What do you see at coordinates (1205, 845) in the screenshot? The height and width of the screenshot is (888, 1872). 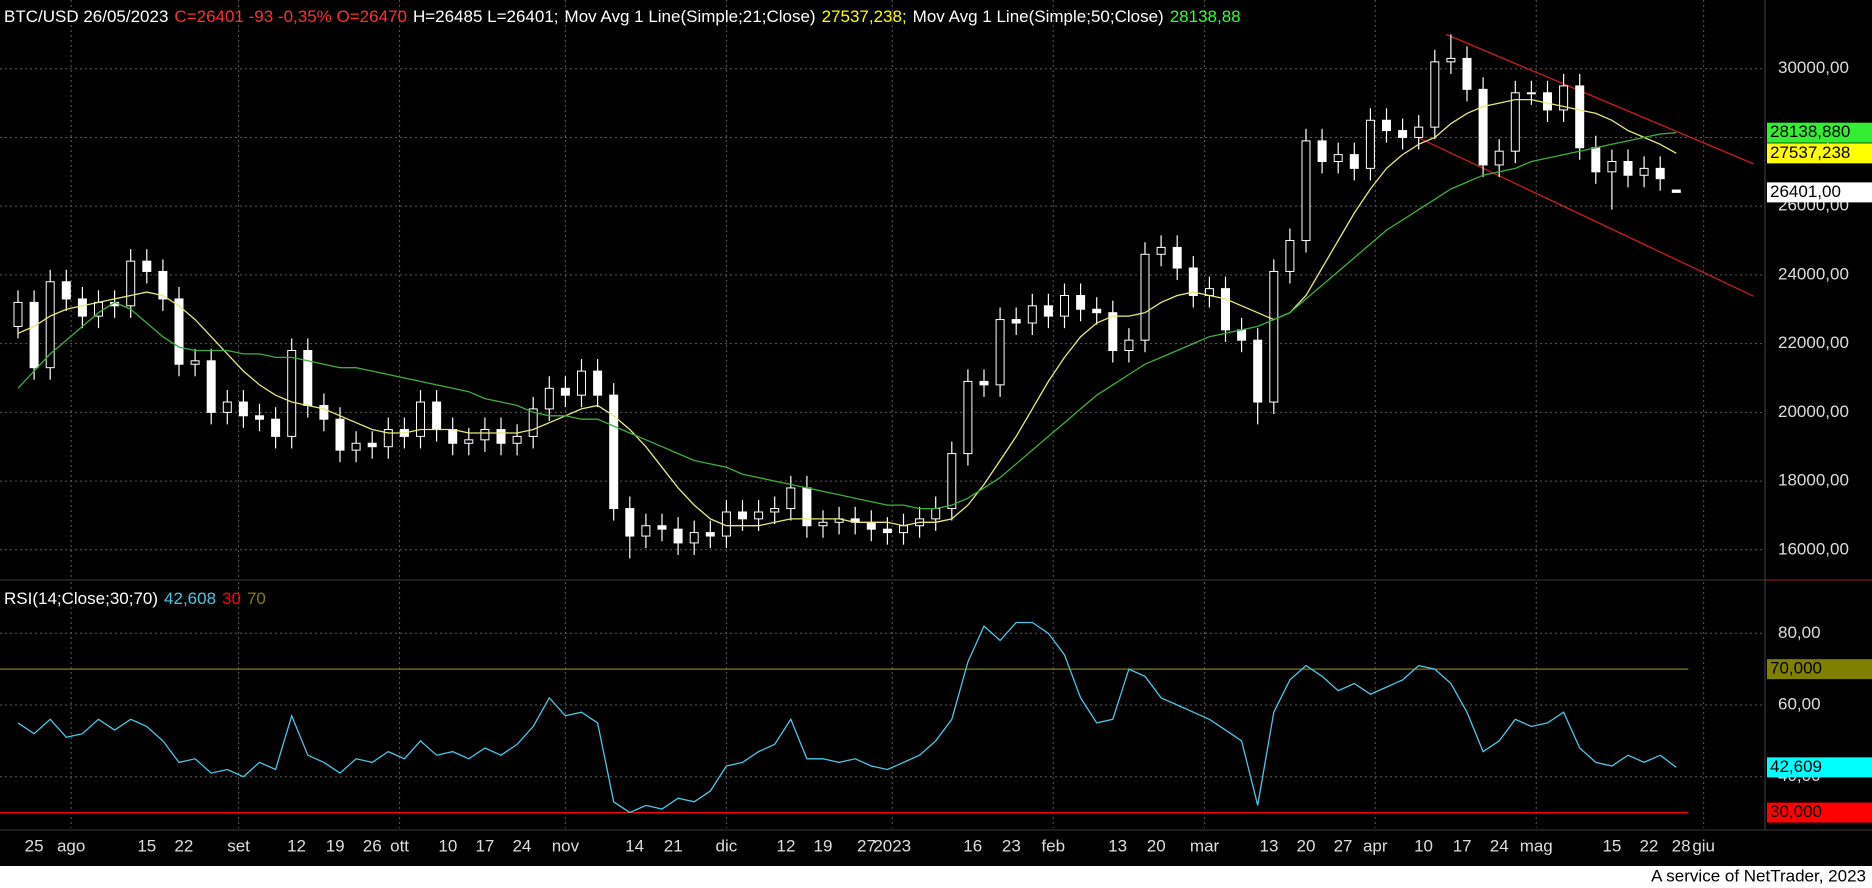 I see `x-tick-label: mar` at bounding box center [1205, 845].